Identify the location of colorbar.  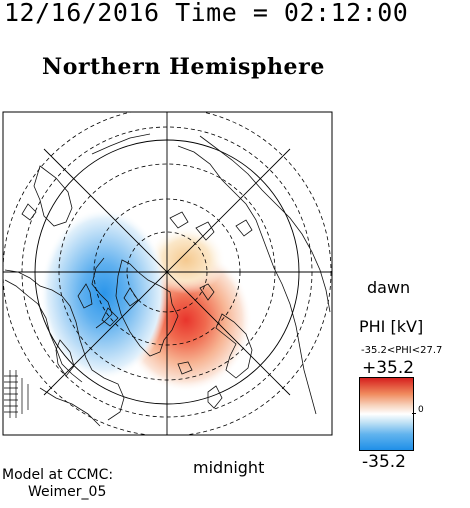
(386, 414).